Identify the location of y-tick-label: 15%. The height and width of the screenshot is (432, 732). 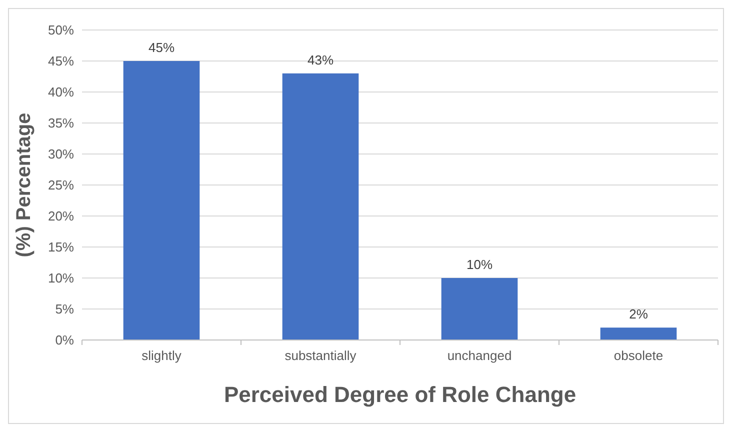
(61, 247).